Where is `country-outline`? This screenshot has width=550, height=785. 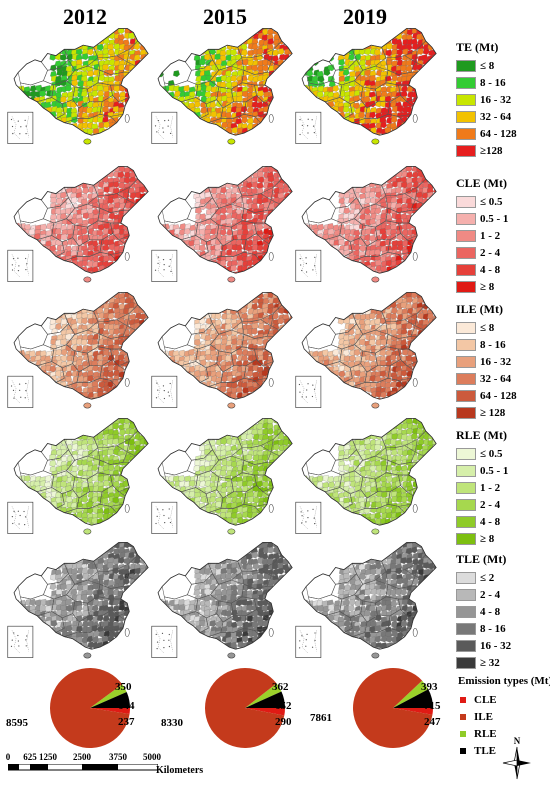
country-outline is located at coordinates (369, 345).